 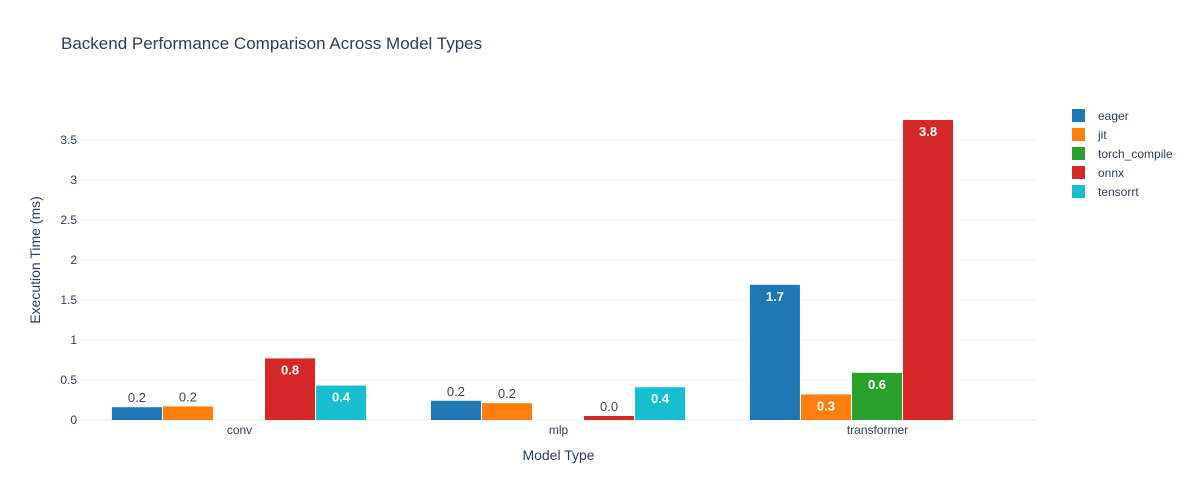 I want to click on legend-label: eager, so click(x=1113, y=115).